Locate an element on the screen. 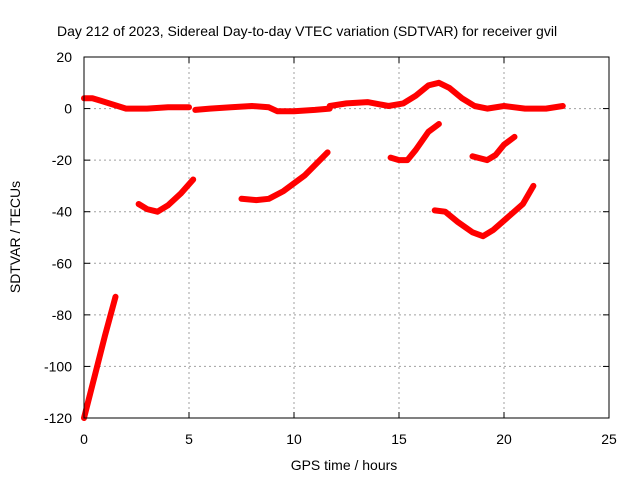  x-axis-label: GPS time / hours is located at coordinates (344, 465).